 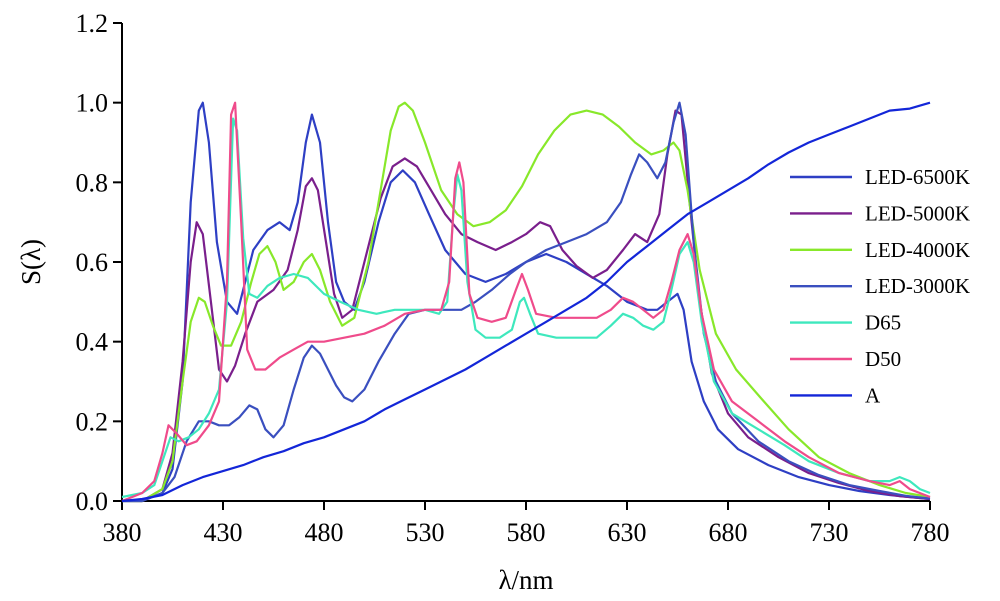 What do you see at coordinates (31, 262) in the screenshot?
I see `y-axis-title: S(λ)` at bounding box center [31, 262].